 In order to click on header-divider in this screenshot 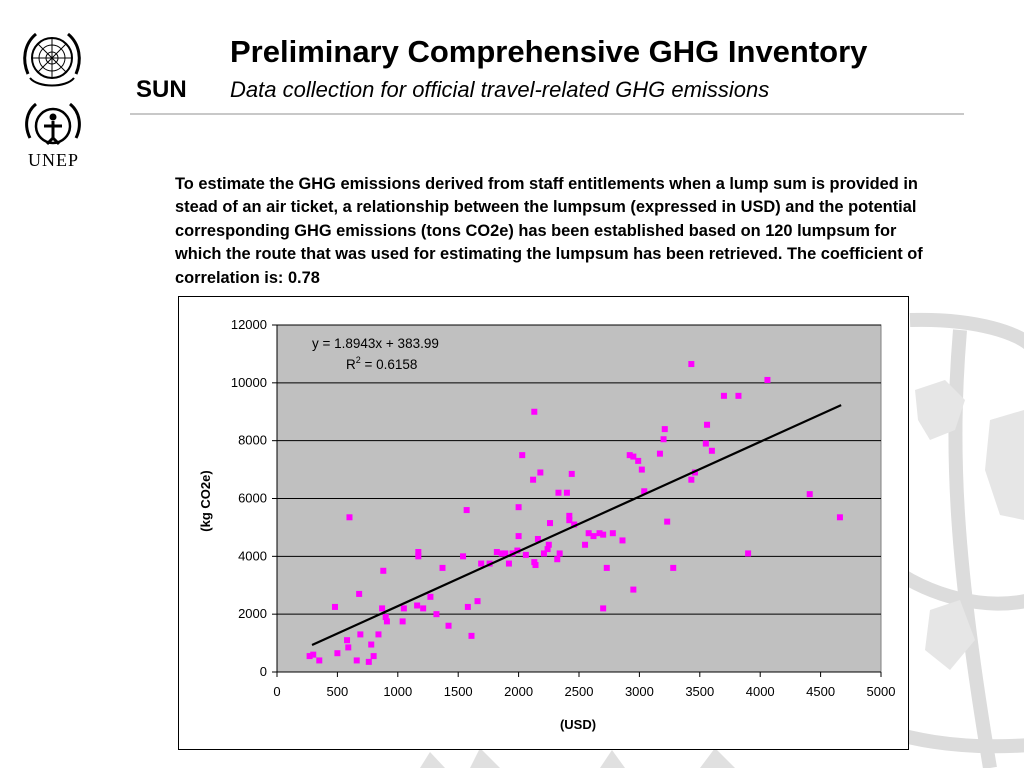, I will do `click(547, 114)`.